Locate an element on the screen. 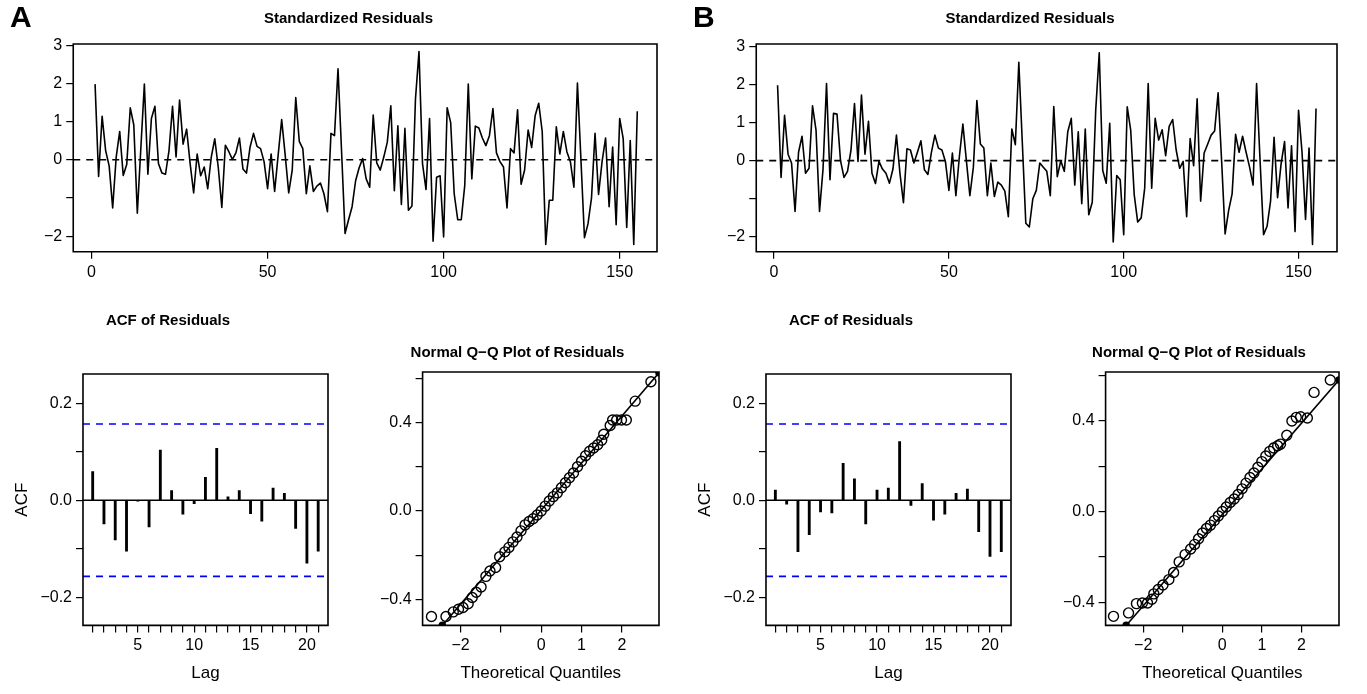  text: B is located at coordinates (704, 17).